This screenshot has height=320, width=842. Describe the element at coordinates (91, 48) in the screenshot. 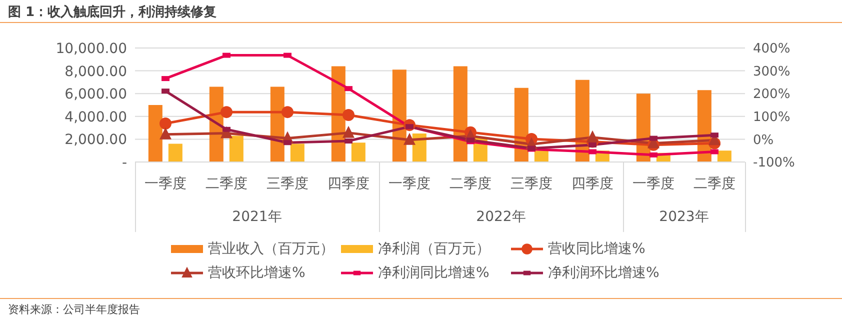

I see `y-tick-label: 10,000.00` at that location.